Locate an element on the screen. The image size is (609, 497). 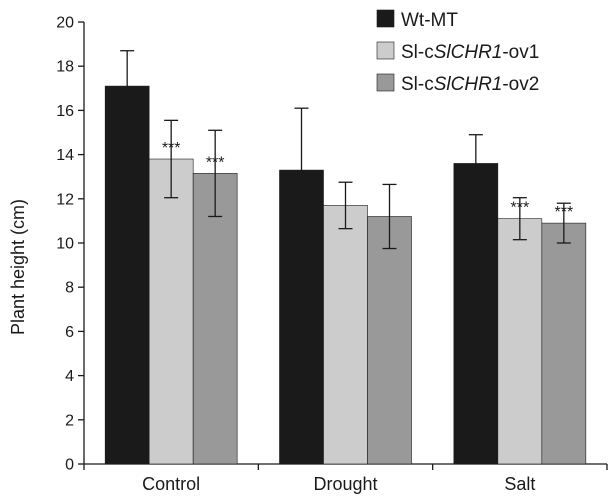
significance-markers: *** *** *** *** is located at coordinates (367, 180).